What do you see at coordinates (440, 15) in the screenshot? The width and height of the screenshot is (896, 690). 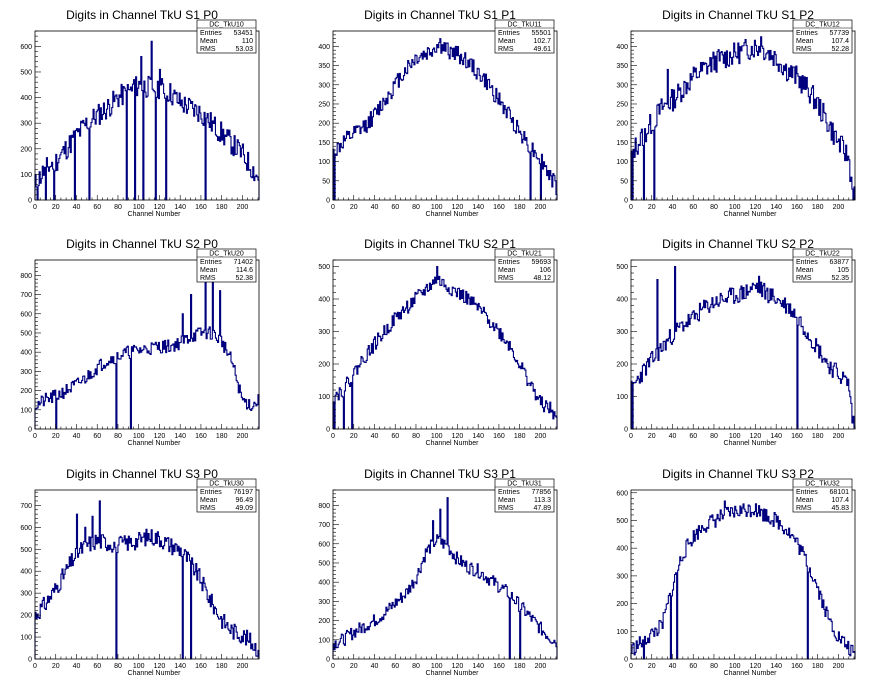 I see `histogram-title: Digits in Channel TkU S1 P1` at bounding box center [440, 15].